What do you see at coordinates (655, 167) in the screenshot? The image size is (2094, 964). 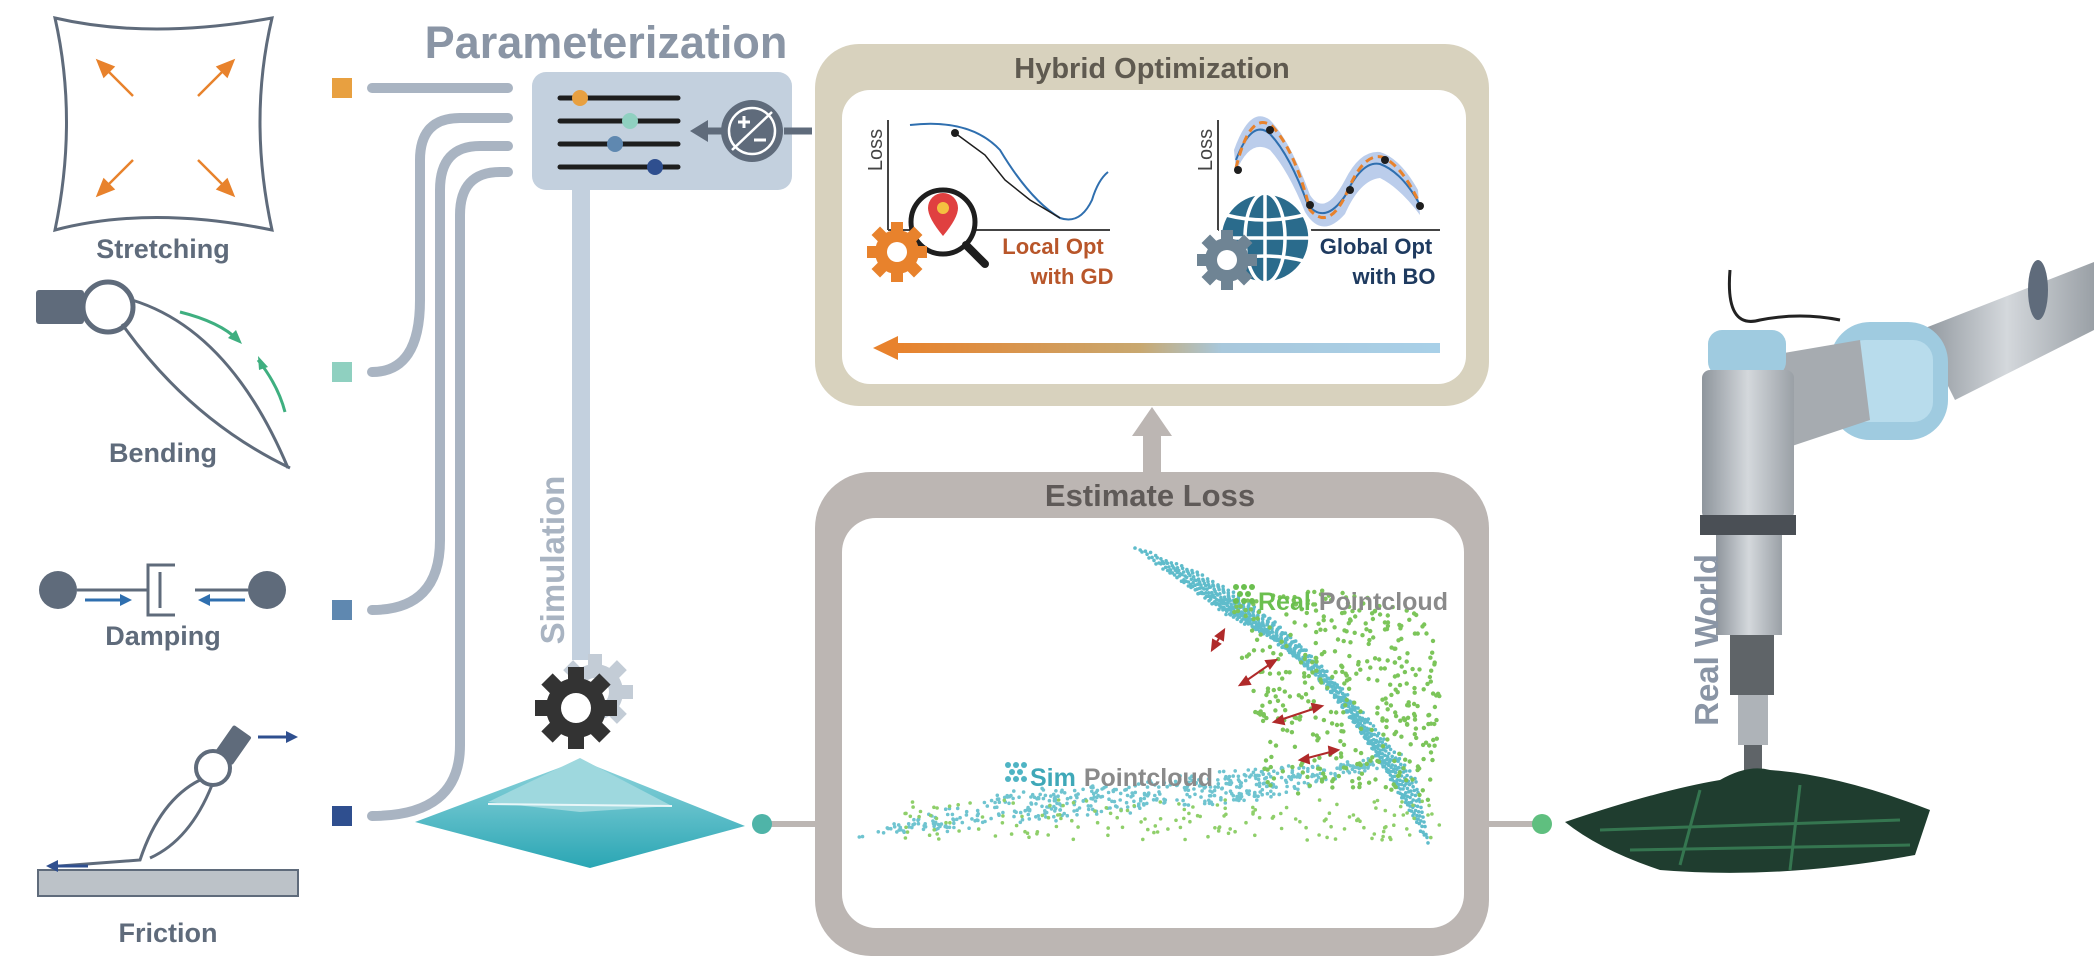 I see `slider-knob-navy` at bounding box center [655, 167].